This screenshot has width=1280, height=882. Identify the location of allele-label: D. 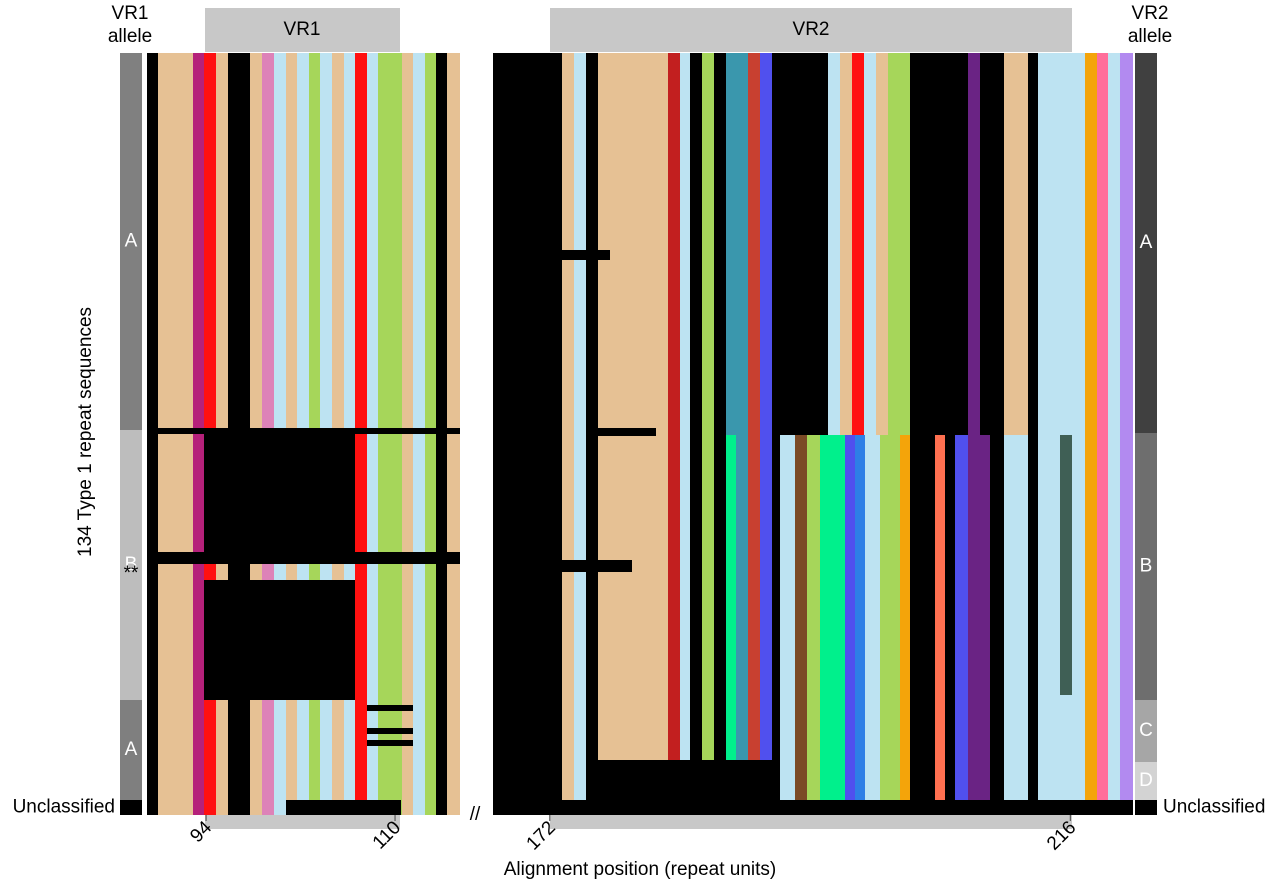
(1146, 780).